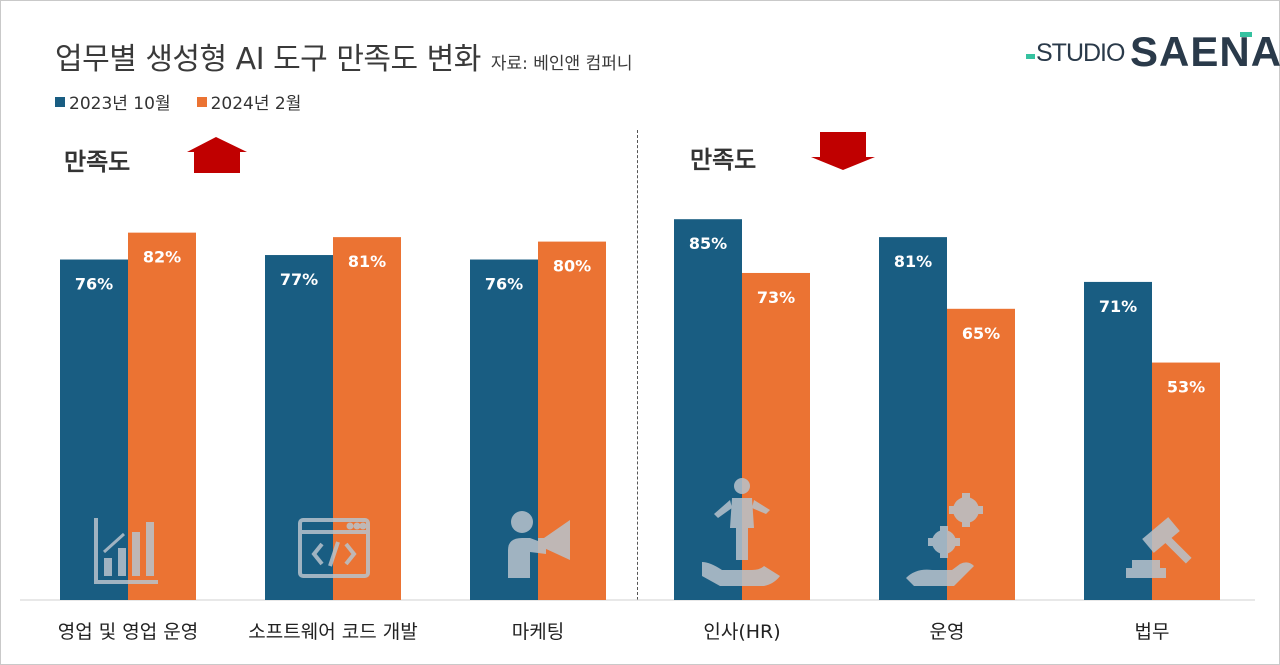 Image resolution: width=1280 pixels, height=665 pixels. I want to click on data-label-series2-3: 73%, so click(776, 297).